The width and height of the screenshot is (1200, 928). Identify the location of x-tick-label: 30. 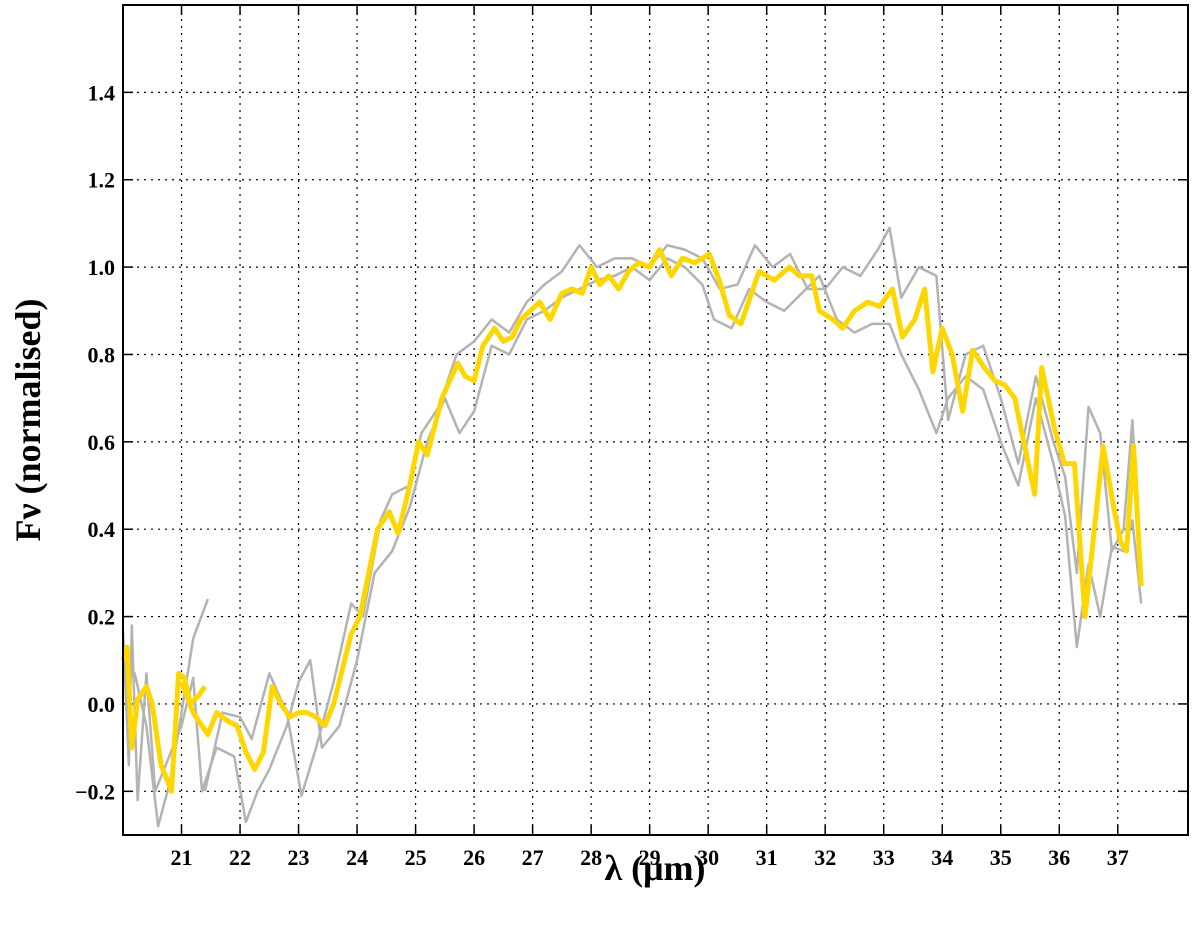
(708, 857).